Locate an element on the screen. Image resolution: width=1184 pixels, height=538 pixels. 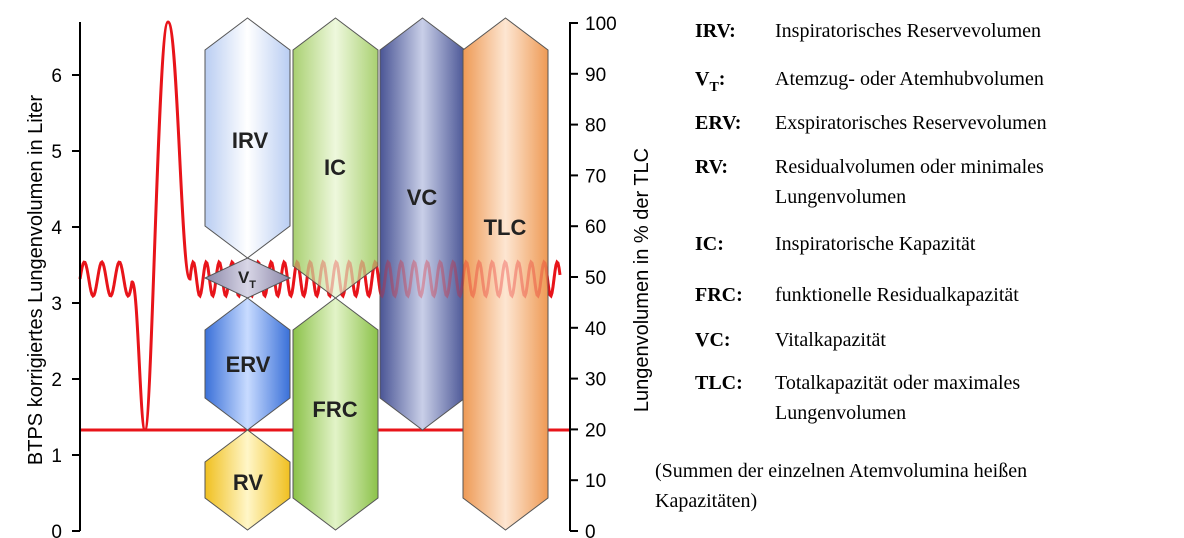
volume-label-main: RV is located at coordinates (248, 482).